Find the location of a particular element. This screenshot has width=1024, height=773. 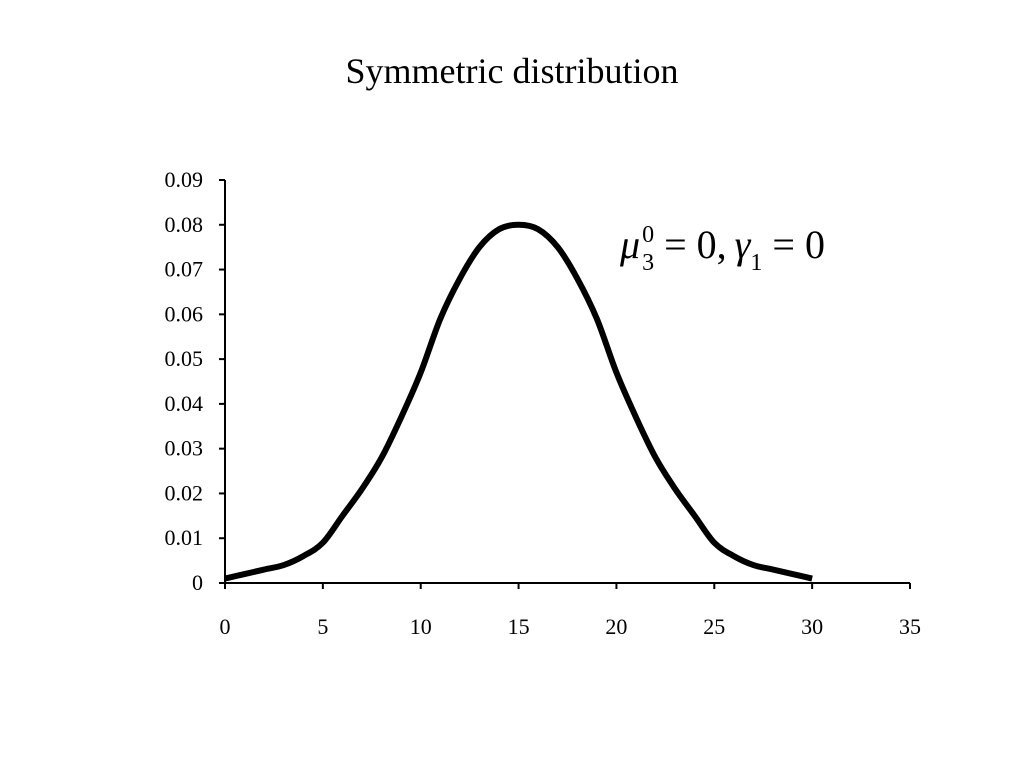

y-tick-label: 0.05 is located at coordinates (184, 358).